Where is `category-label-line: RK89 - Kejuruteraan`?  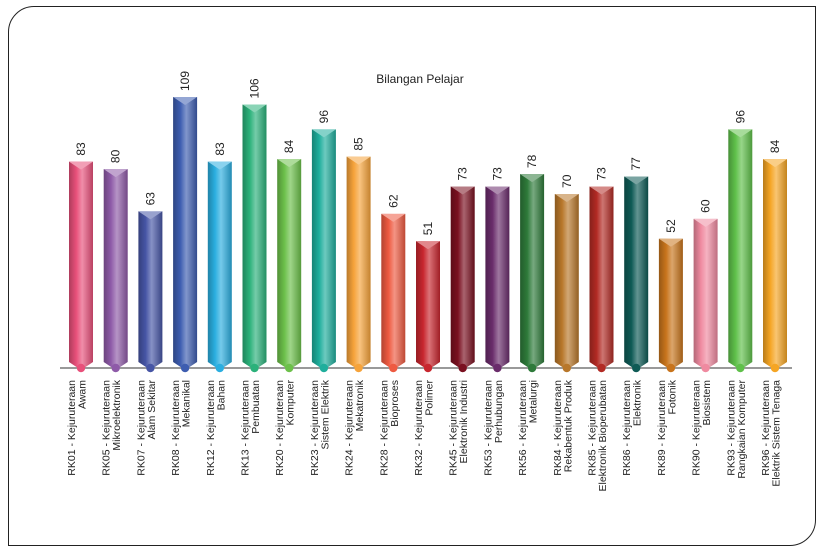
category-label-line: RK89 - Kejuruteraan is located at coordinates (662, 428).